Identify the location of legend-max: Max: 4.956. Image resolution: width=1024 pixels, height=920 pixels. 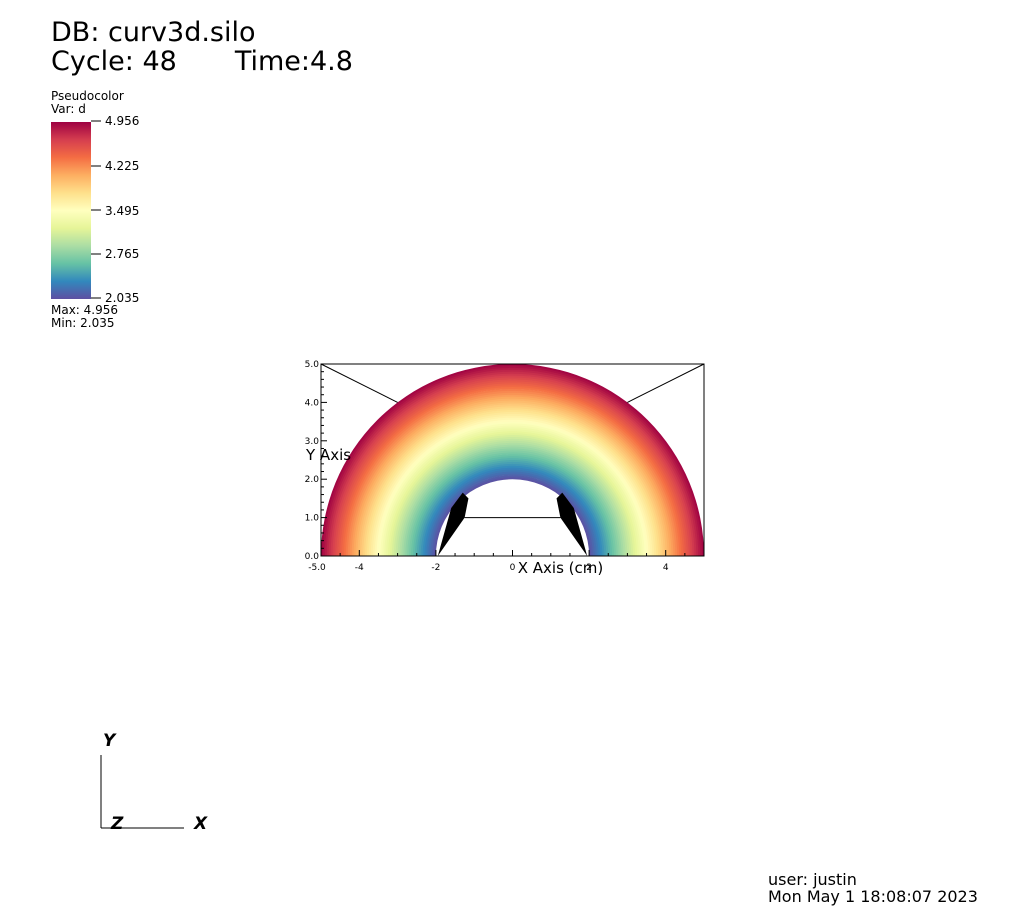
(85, 310).